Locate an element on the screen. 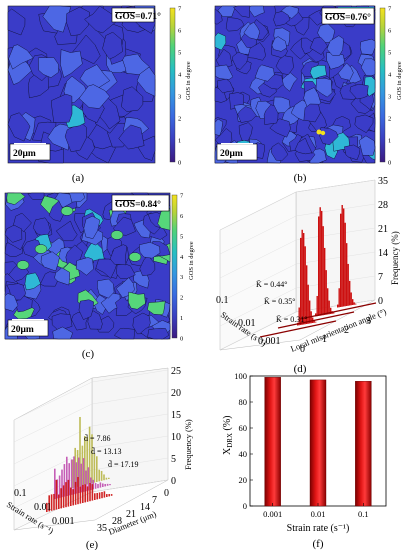 The height and width of the screenshot is (555, 406). e-annotation: d̄ = 7.86 is located at coordinates (97, 438).